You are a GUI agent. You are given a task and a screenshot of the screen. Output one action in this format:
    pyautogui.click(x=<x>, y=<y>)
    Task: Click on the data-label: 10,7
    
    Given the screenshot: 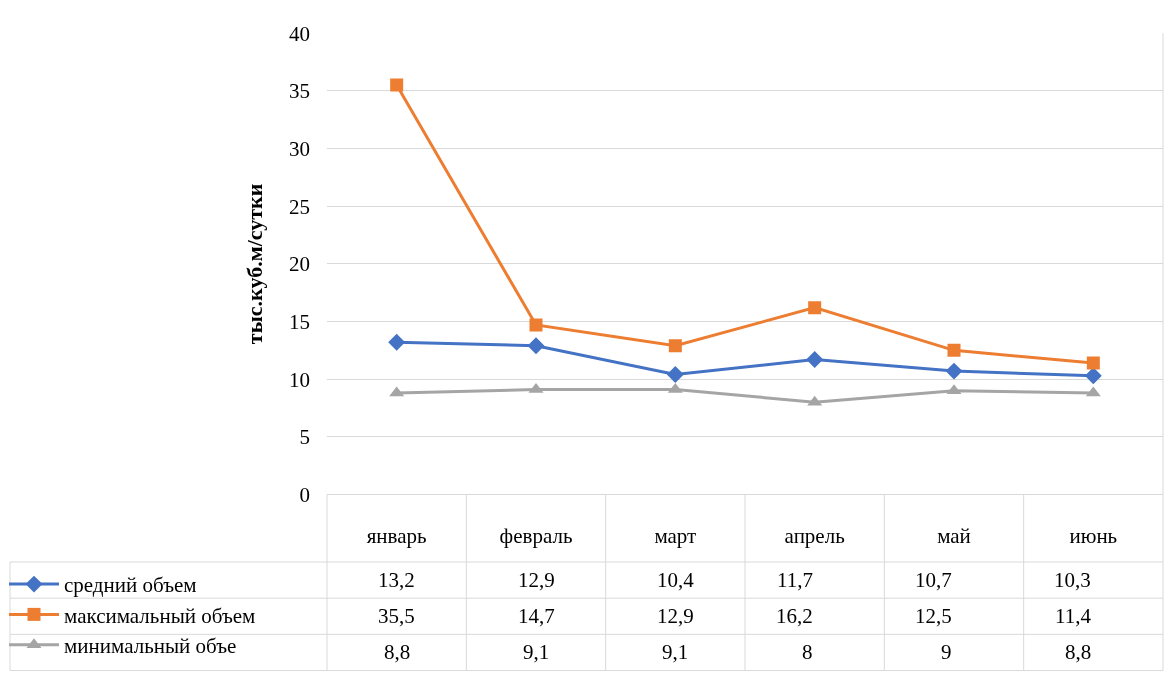 What is the action you would take?
    pyautogui.click(x=933, y=580)
    